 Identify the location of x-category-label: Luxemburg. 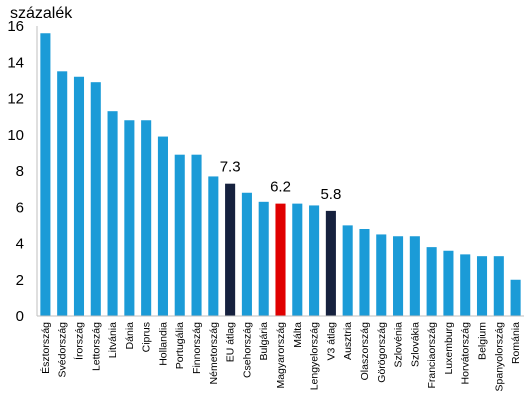
(449, 348).